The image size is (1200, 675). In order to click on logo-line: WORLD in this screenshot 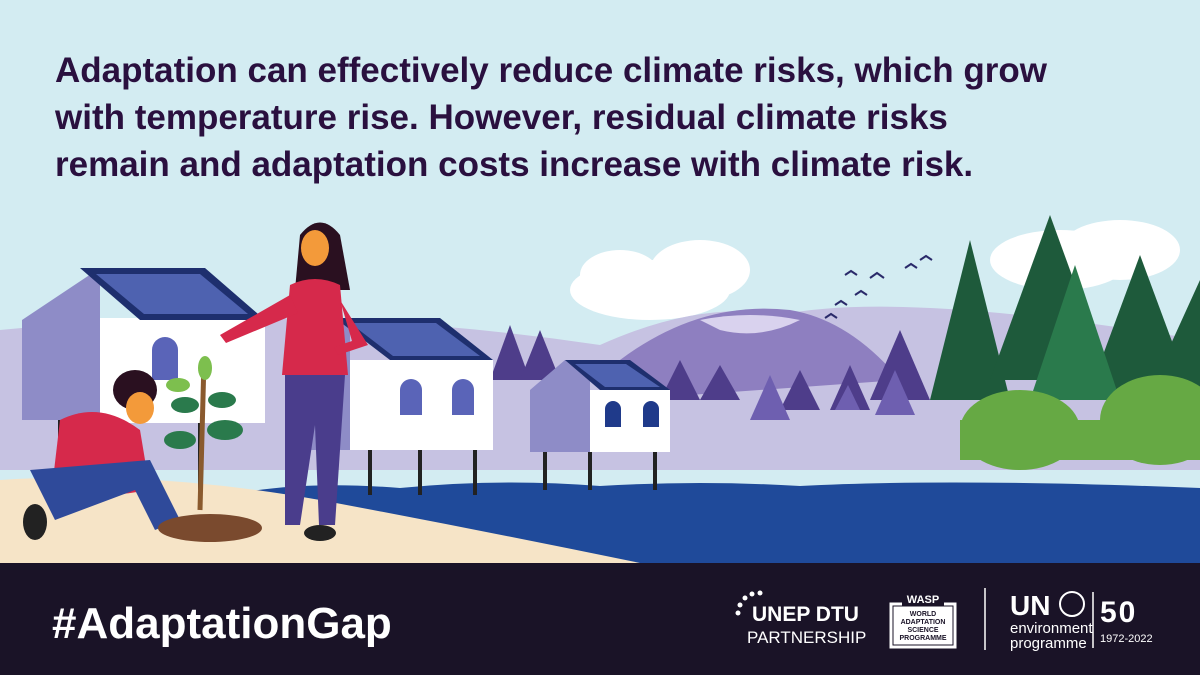, I will do `click(923, 614)`.